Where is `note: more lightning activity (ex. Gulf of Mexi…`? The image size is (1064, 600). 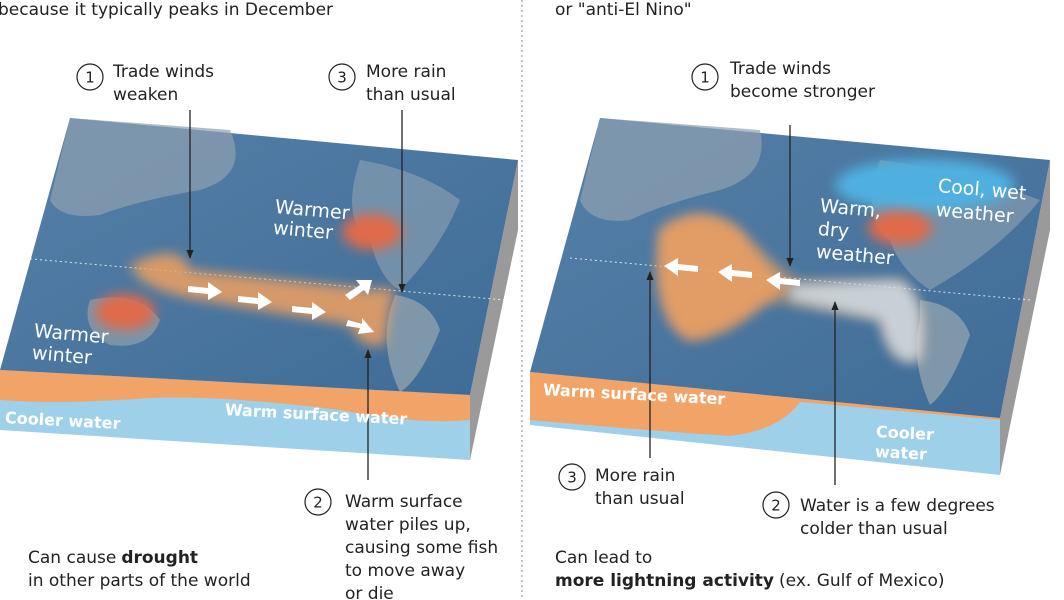 note: more lightning activity (ex. Gulf of Mexi… is located at coordinates (750, 581).